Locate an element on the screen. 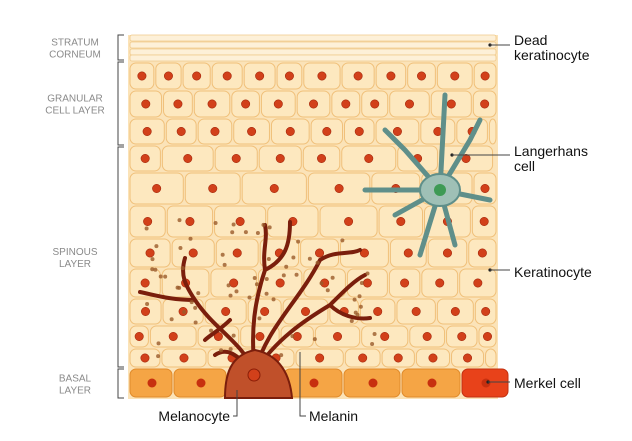  layer-label: SPINOUS is located at coordinates (74, 252).